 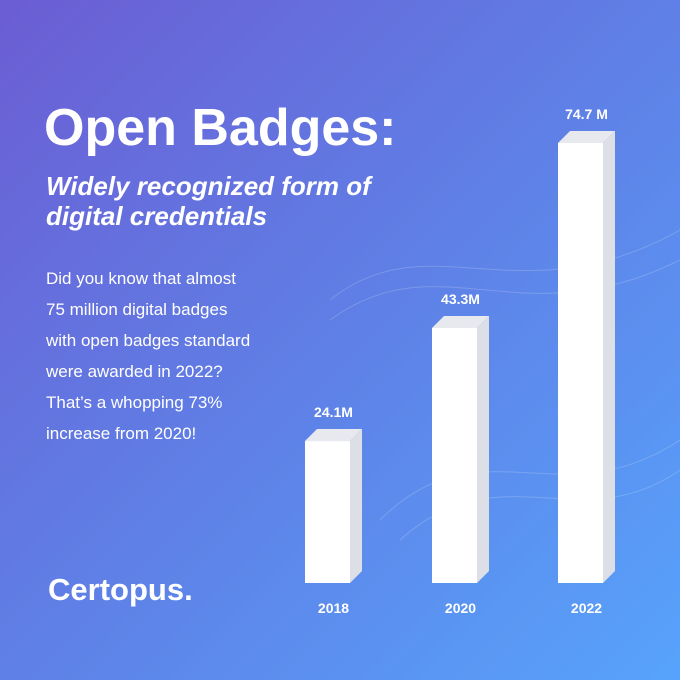 What do you see at coordinates (147, 340) in the screenshot?
I see `description-line: with open badges standard` at bounding box center [147, 340].